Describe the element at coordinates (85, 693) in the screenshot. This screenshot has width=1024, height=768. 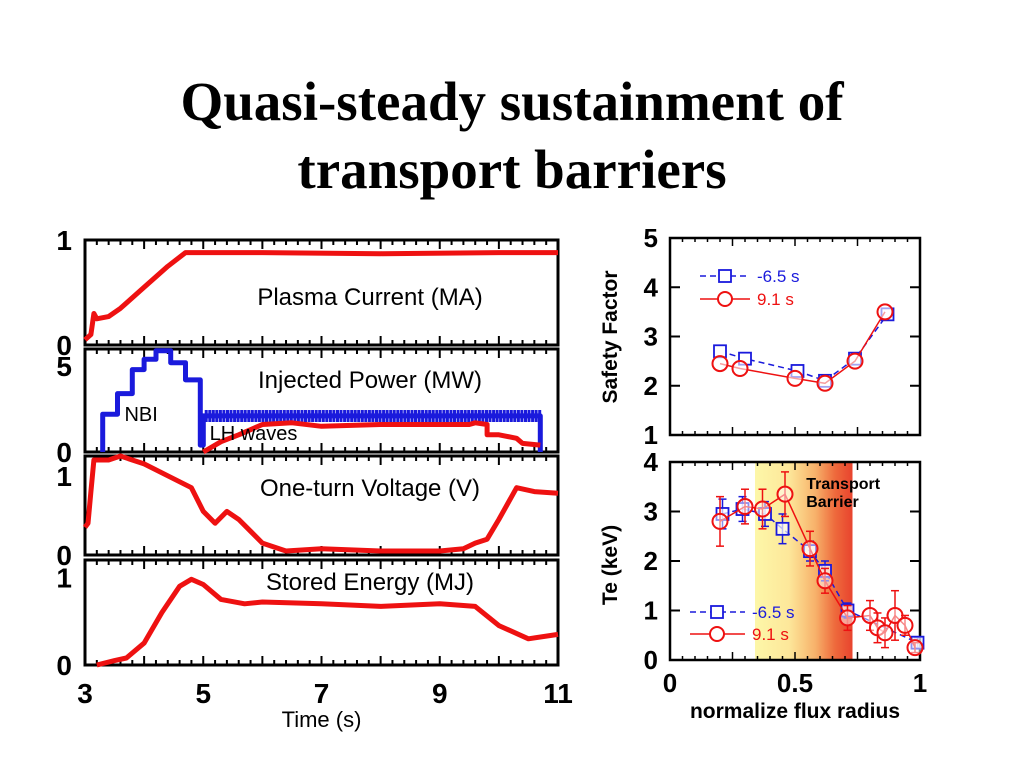
I see `x-tick-label: 3` at that location.